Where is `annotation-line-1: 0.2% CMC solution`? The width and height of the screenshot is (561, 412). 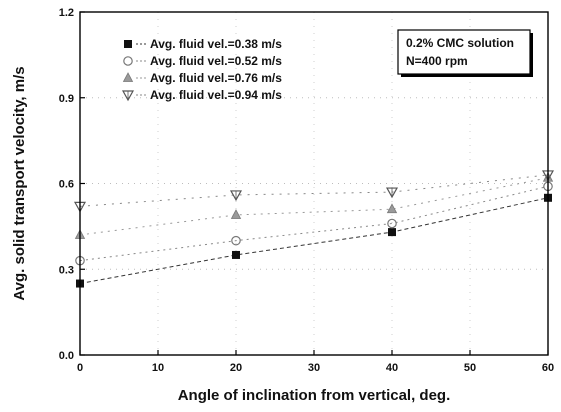 annotation-line-1: 0.2% CMC solution is located at coordinates (460, 43).